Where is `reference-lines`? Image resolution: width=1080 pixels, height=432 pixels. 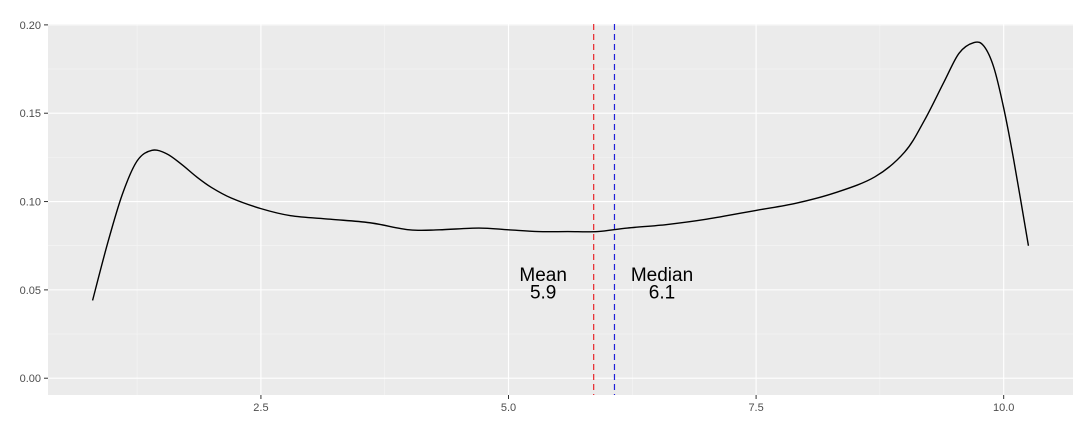
reference-lines is located at coordinates (604, 209).